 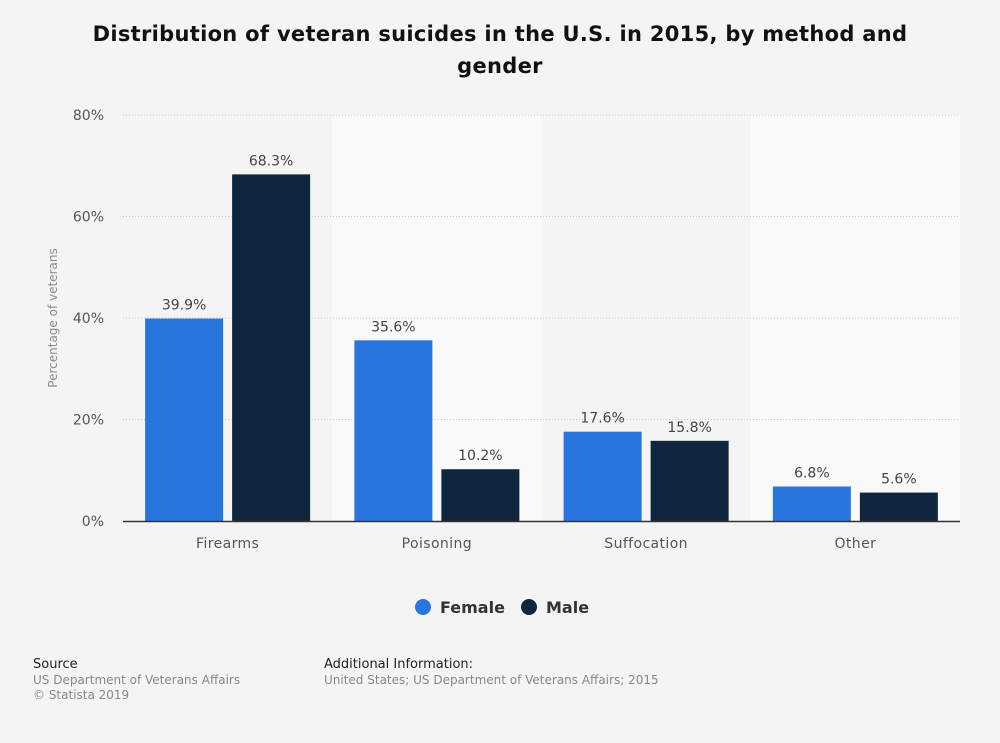 I want to click on y-tick-label: 0%, so click(x=93, y=522).